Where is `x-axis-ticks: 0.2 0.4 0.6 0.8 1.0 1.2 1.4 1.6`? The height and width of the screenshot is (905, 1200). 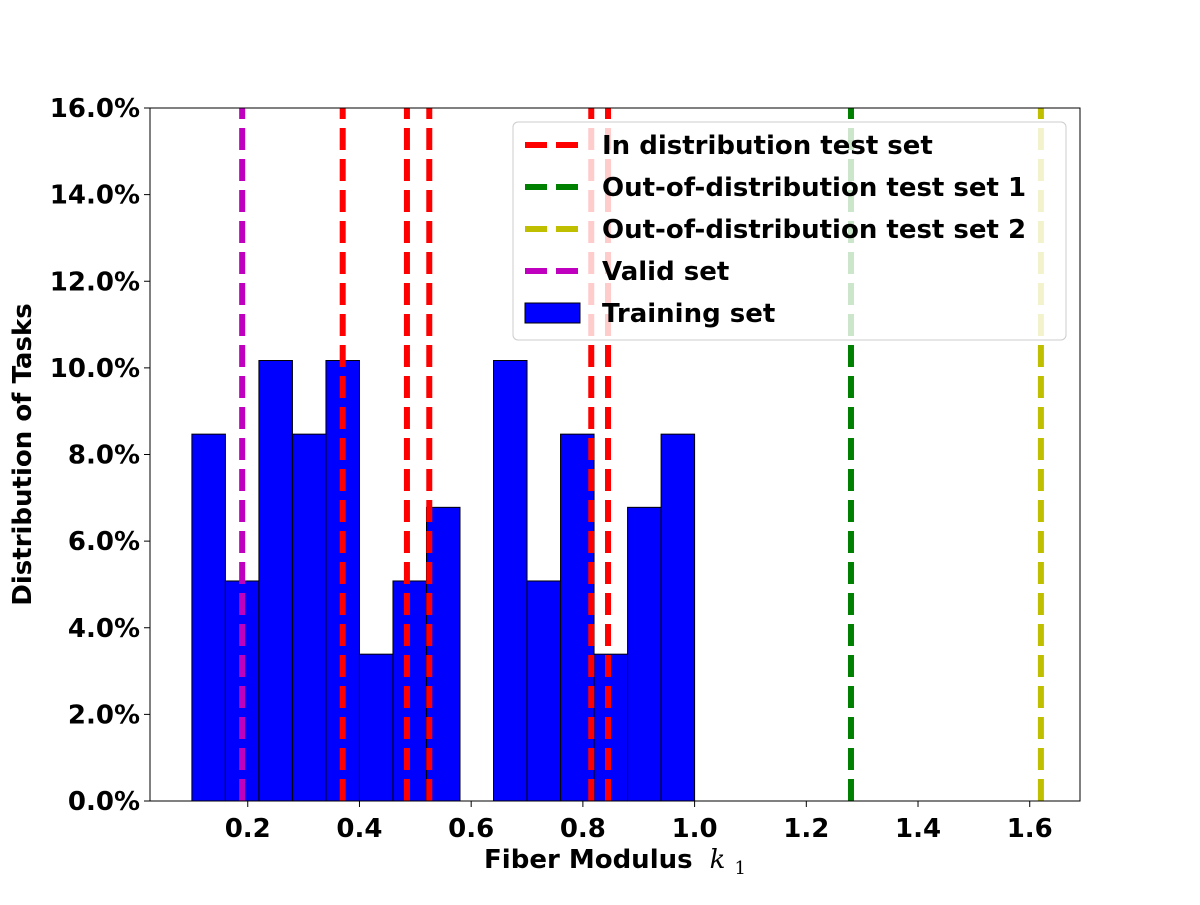 x-axis-ticks: 0.2 0.4 0.6 0.8 1.0 1.2 1.4 1.6 is located at coordinates (639, 822).